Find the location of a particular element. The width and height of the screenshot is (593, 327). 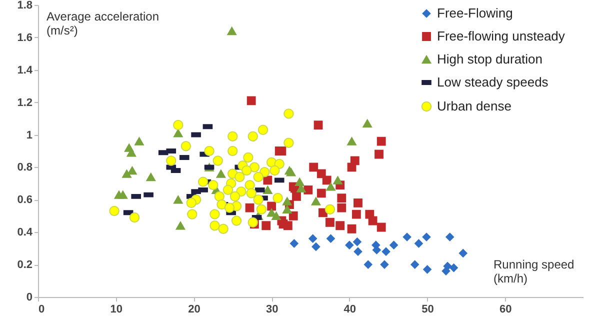

x-tick-label: 60 is located at coordinates (506, 310).